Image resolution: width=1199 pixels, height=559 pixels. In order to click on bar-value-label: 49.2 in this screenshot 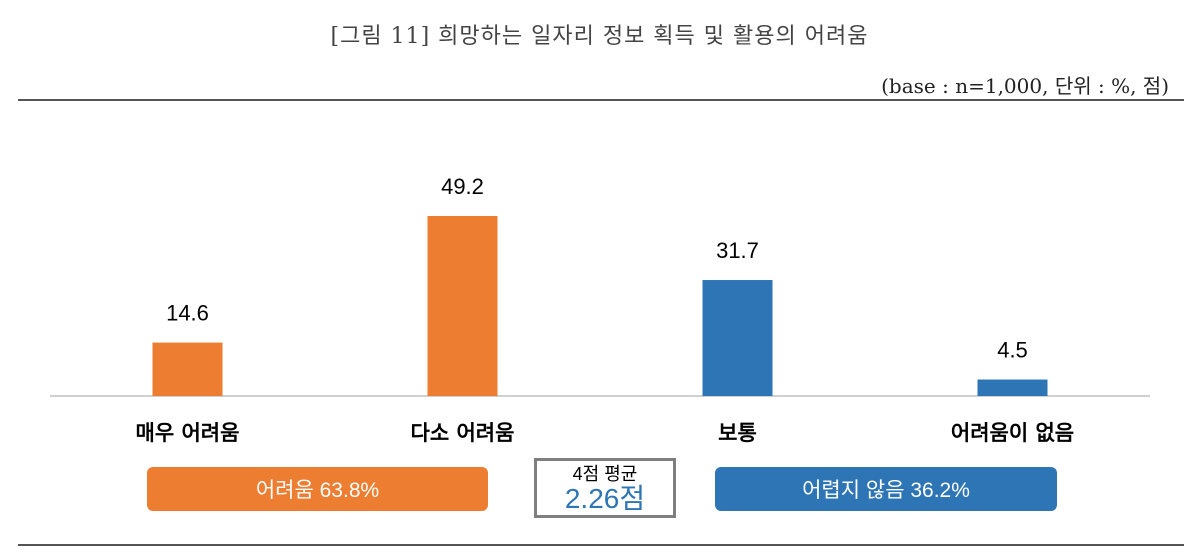, I will do `click(462, 186)`.